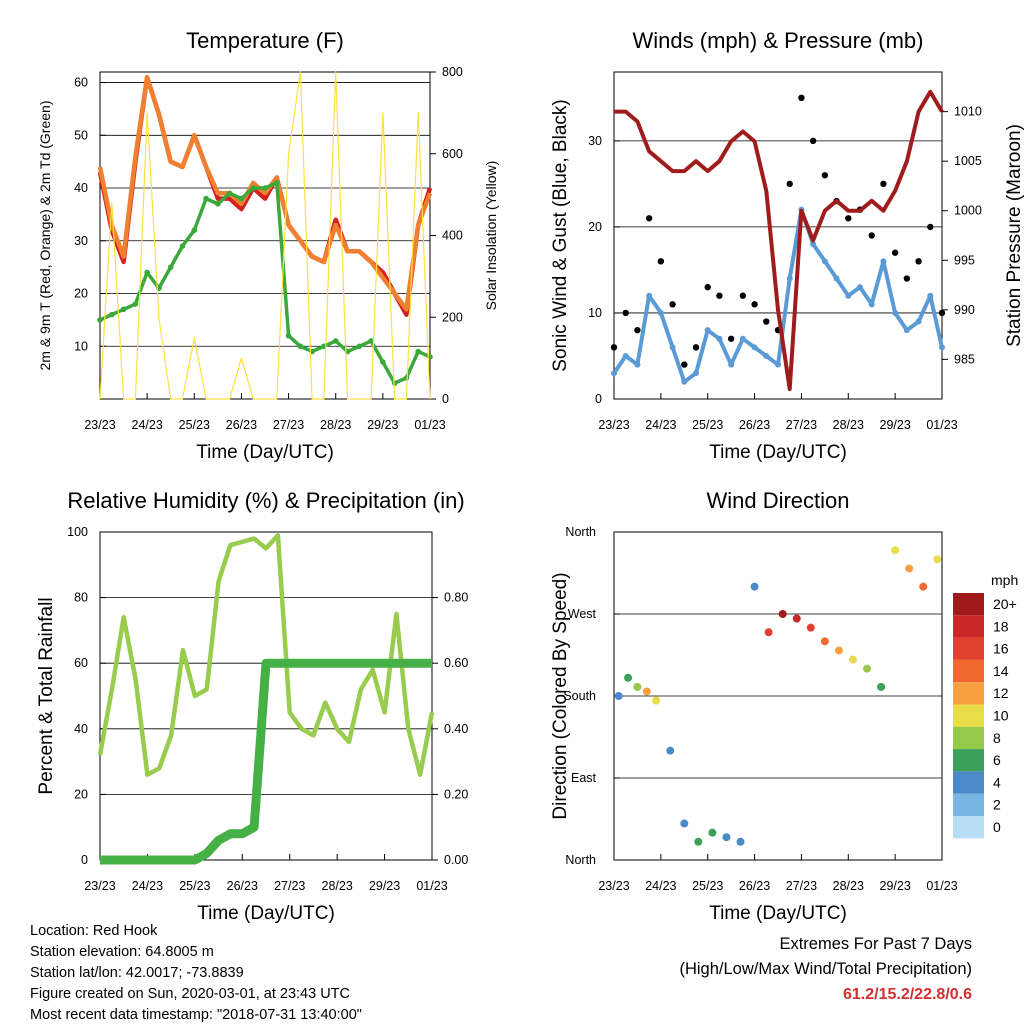  I want to click on y-tick-label: 80, so click(81, 598).